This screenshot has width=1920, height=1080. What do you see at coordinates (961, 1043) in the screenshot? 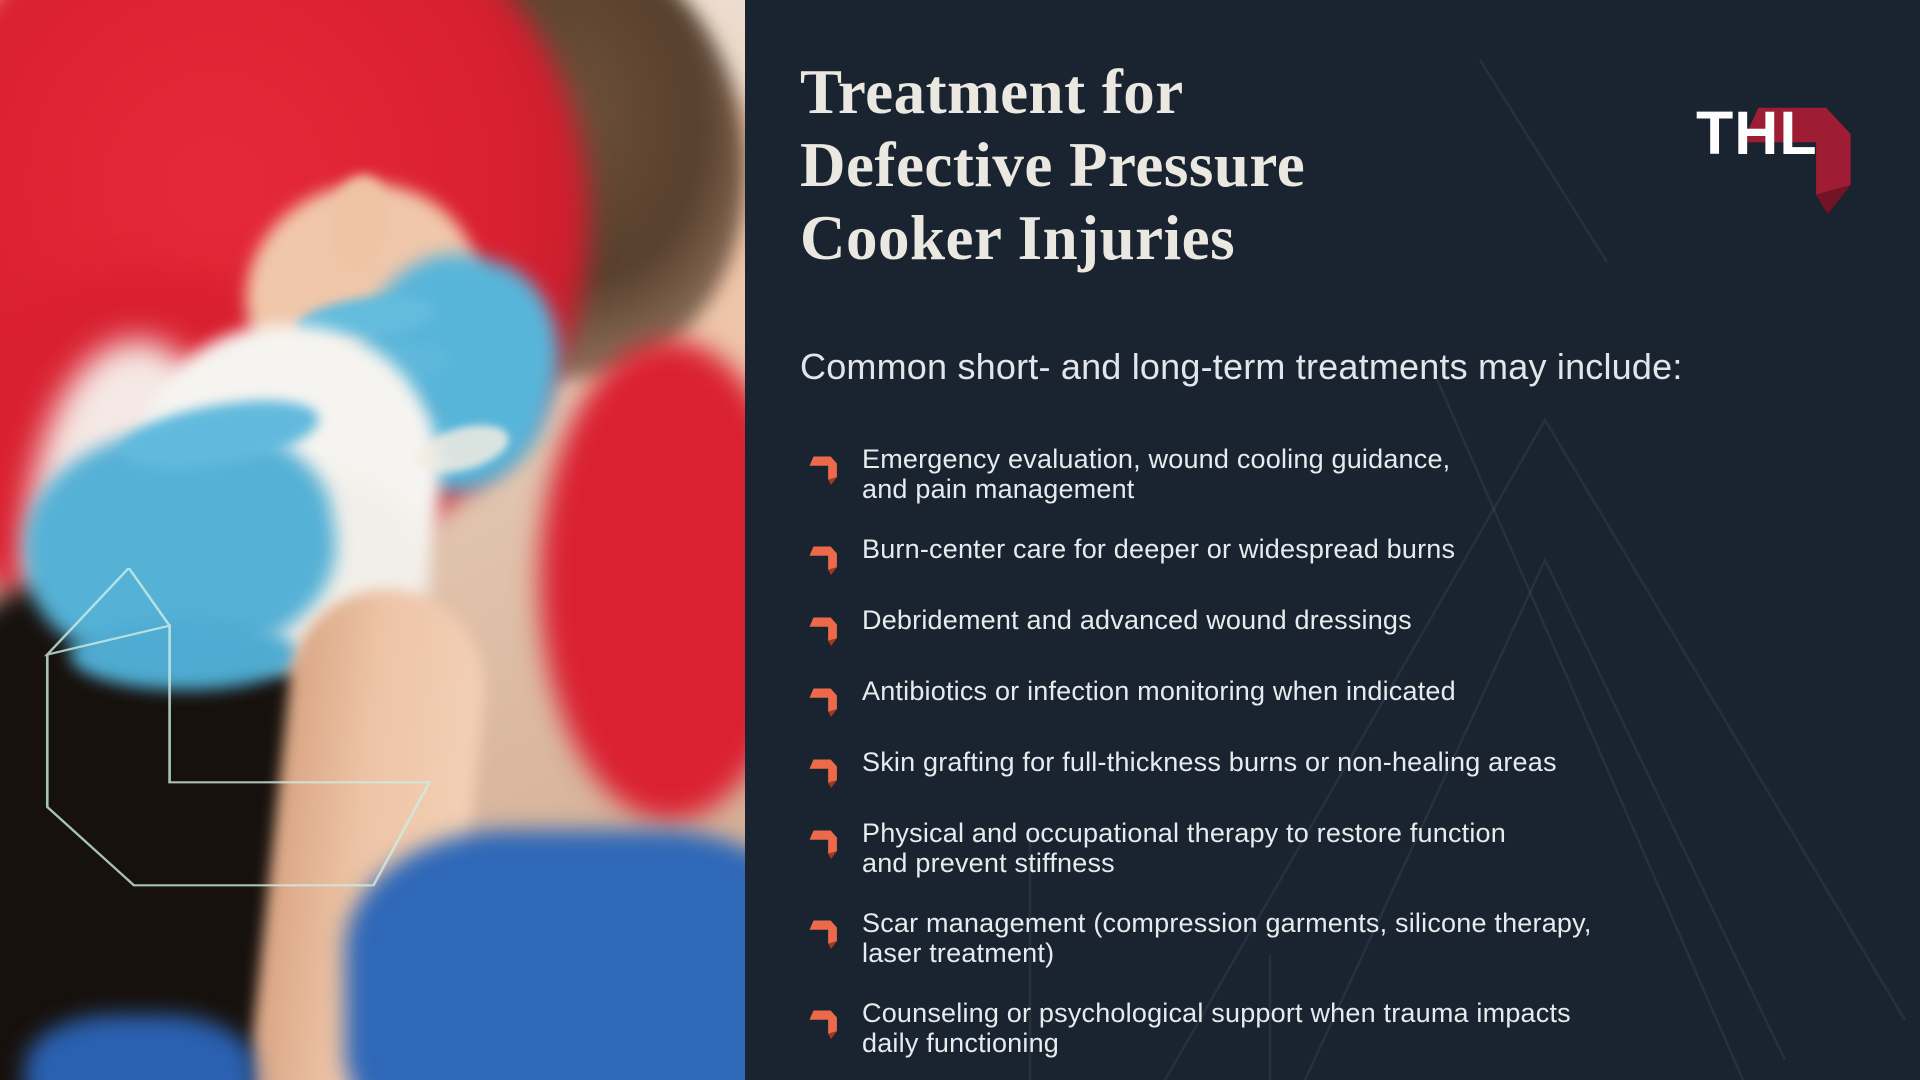
I see `list-item-line: daily functioning` at bounding box center [961, 1043].